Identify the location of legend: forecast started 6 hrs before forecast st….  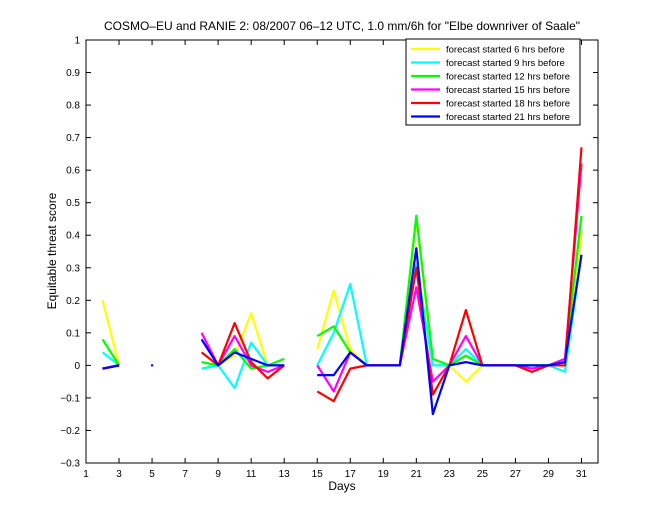
(493, 82).